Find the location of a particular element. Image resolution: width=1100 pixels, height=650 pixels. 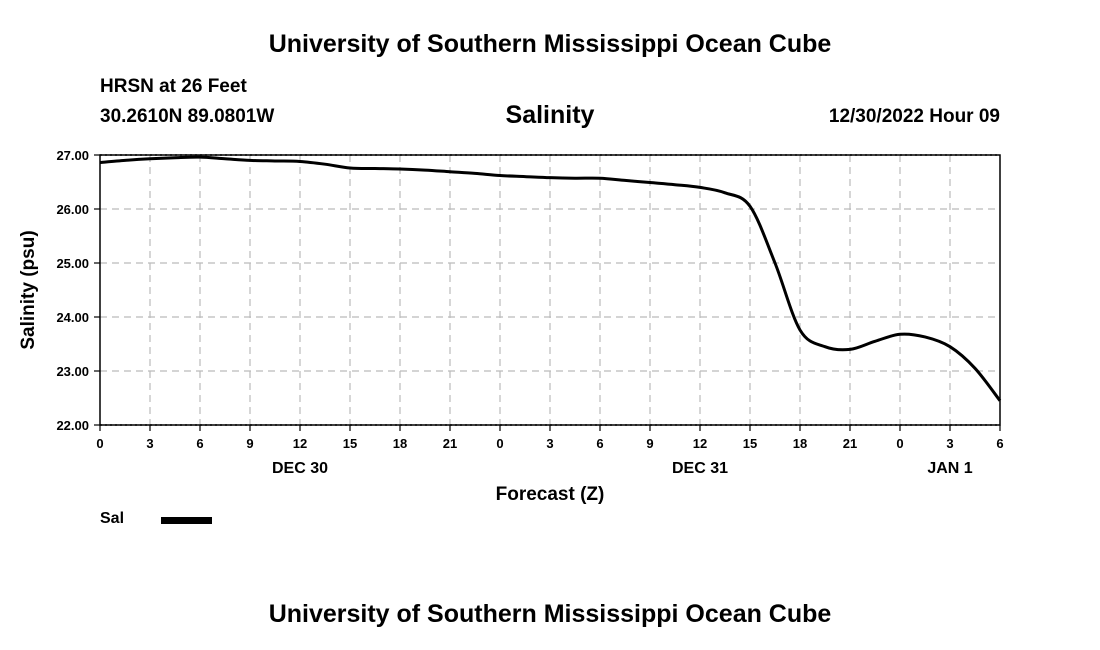

y-tick-label: 23.00 is located at coordinates (72, 371).